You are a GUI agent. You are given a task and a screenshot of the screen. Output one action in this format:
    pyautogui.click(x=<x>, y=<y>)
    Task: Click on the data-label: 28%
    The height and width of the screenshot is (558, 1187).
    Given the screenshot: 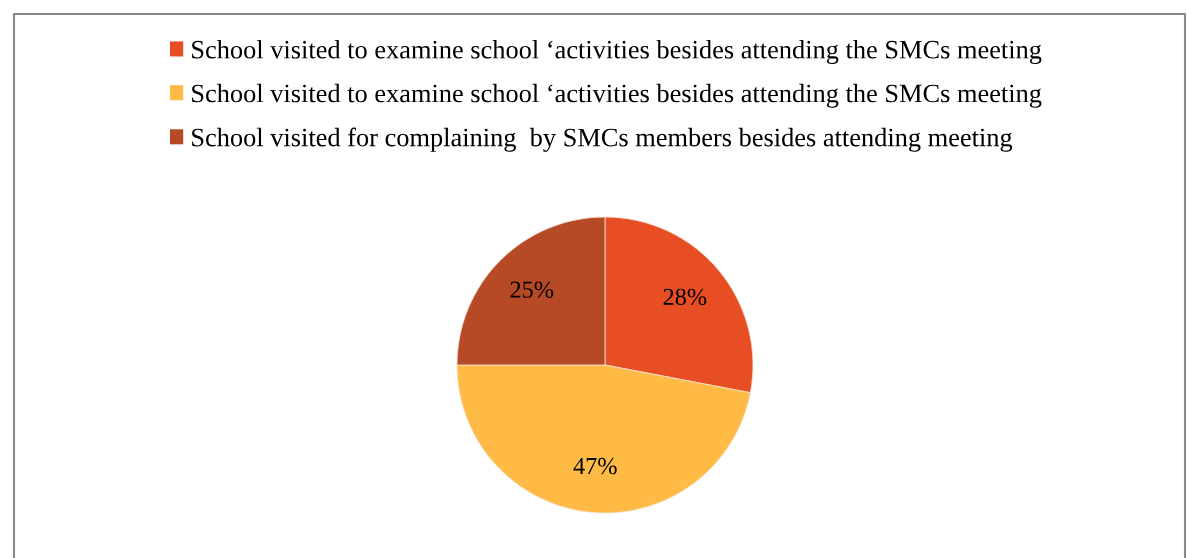 What is the action you would take?
    pyautogui.click(x=685, y=297)
    